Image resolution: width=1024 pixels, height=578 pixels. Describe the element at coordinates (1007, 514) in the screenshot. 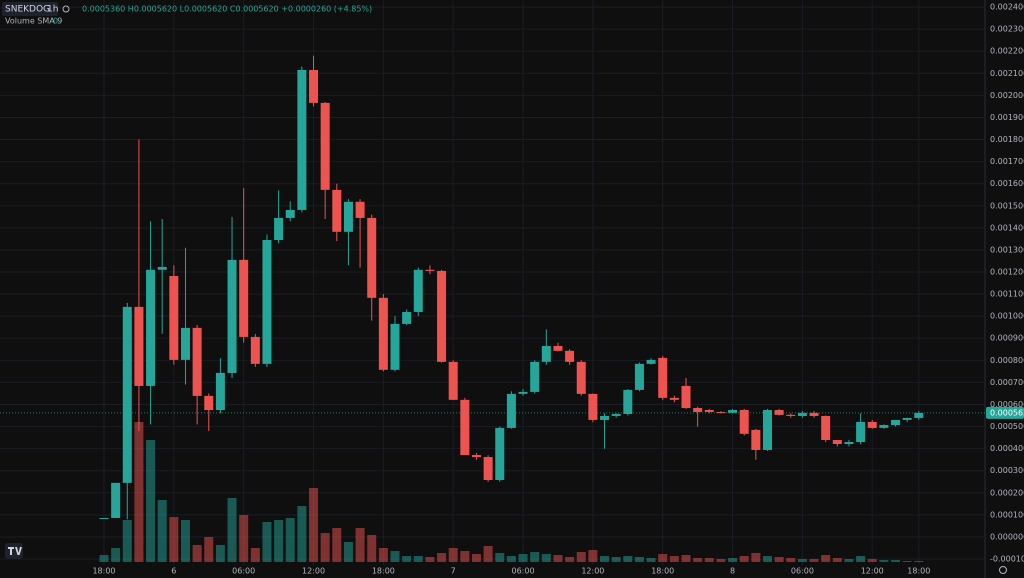

I see `y-tick-label: 0.0001000` at that location.